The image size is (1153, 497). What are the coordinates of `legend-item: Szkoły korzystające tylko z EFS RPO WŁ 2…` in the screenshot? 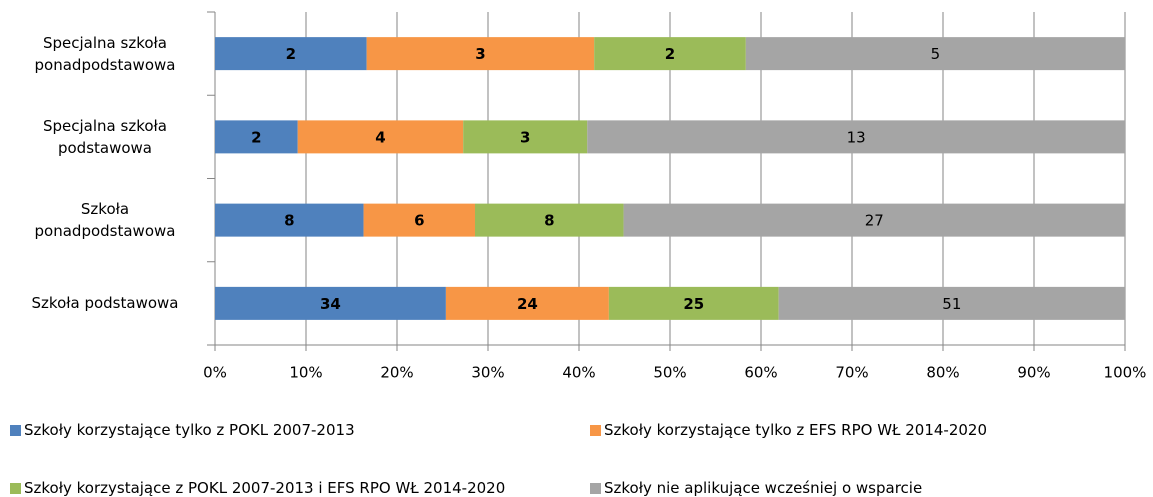 It's located at (788, 430).